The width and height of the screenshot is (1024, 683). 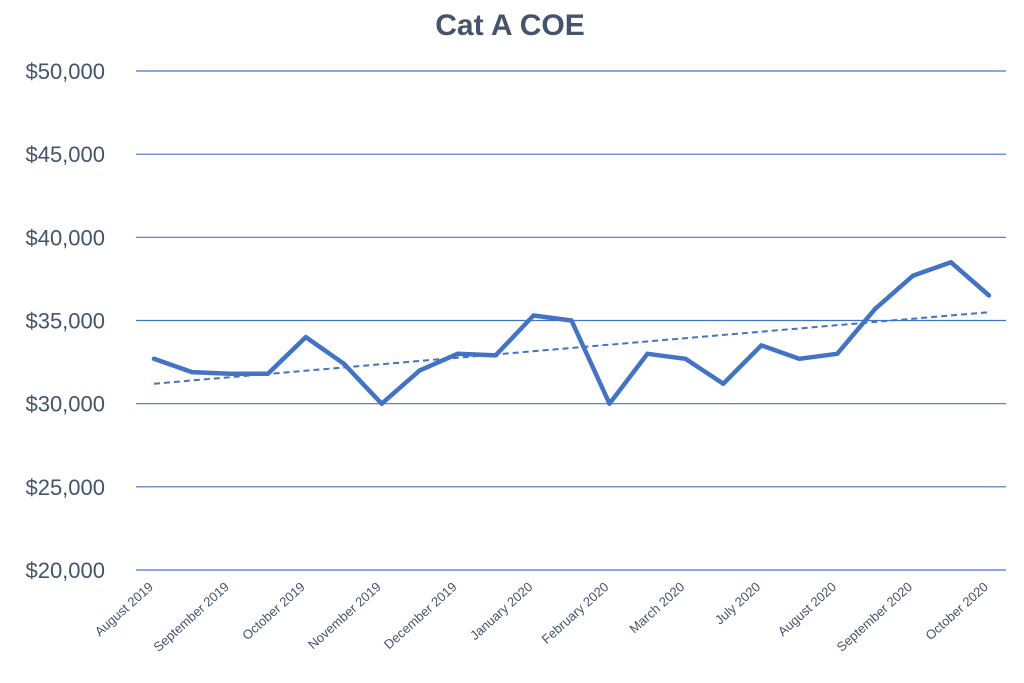 What do you see at coordinates (124, 609) in the screenshot?
I see `x-tick-label: August 2019` at bounding box center [124, 609].